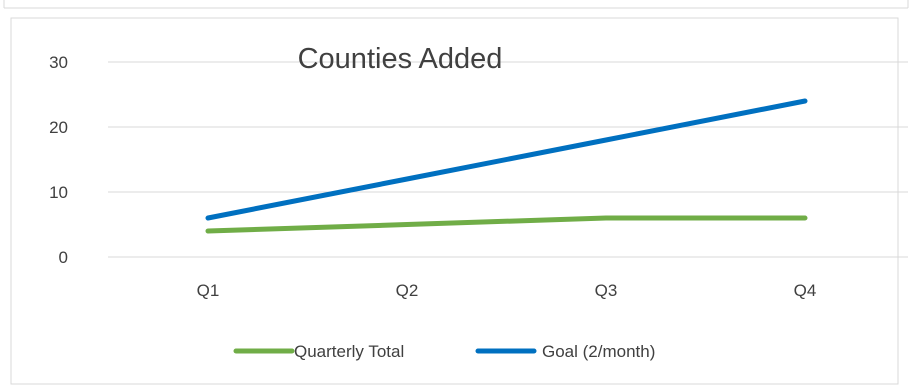  What do you see at coordinates (58, 192) in the screenshot?
I see `y-tick-label-10: 10` at bounding box center [58, 192].